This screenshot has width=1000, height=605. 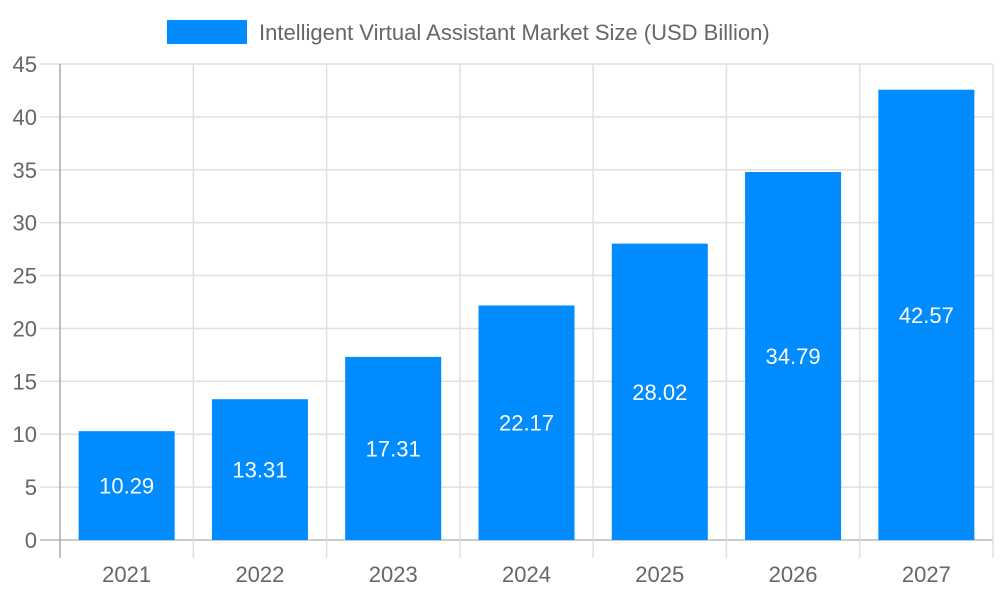 I want to click on data-label: 17.31, so click(x=393, y=448).